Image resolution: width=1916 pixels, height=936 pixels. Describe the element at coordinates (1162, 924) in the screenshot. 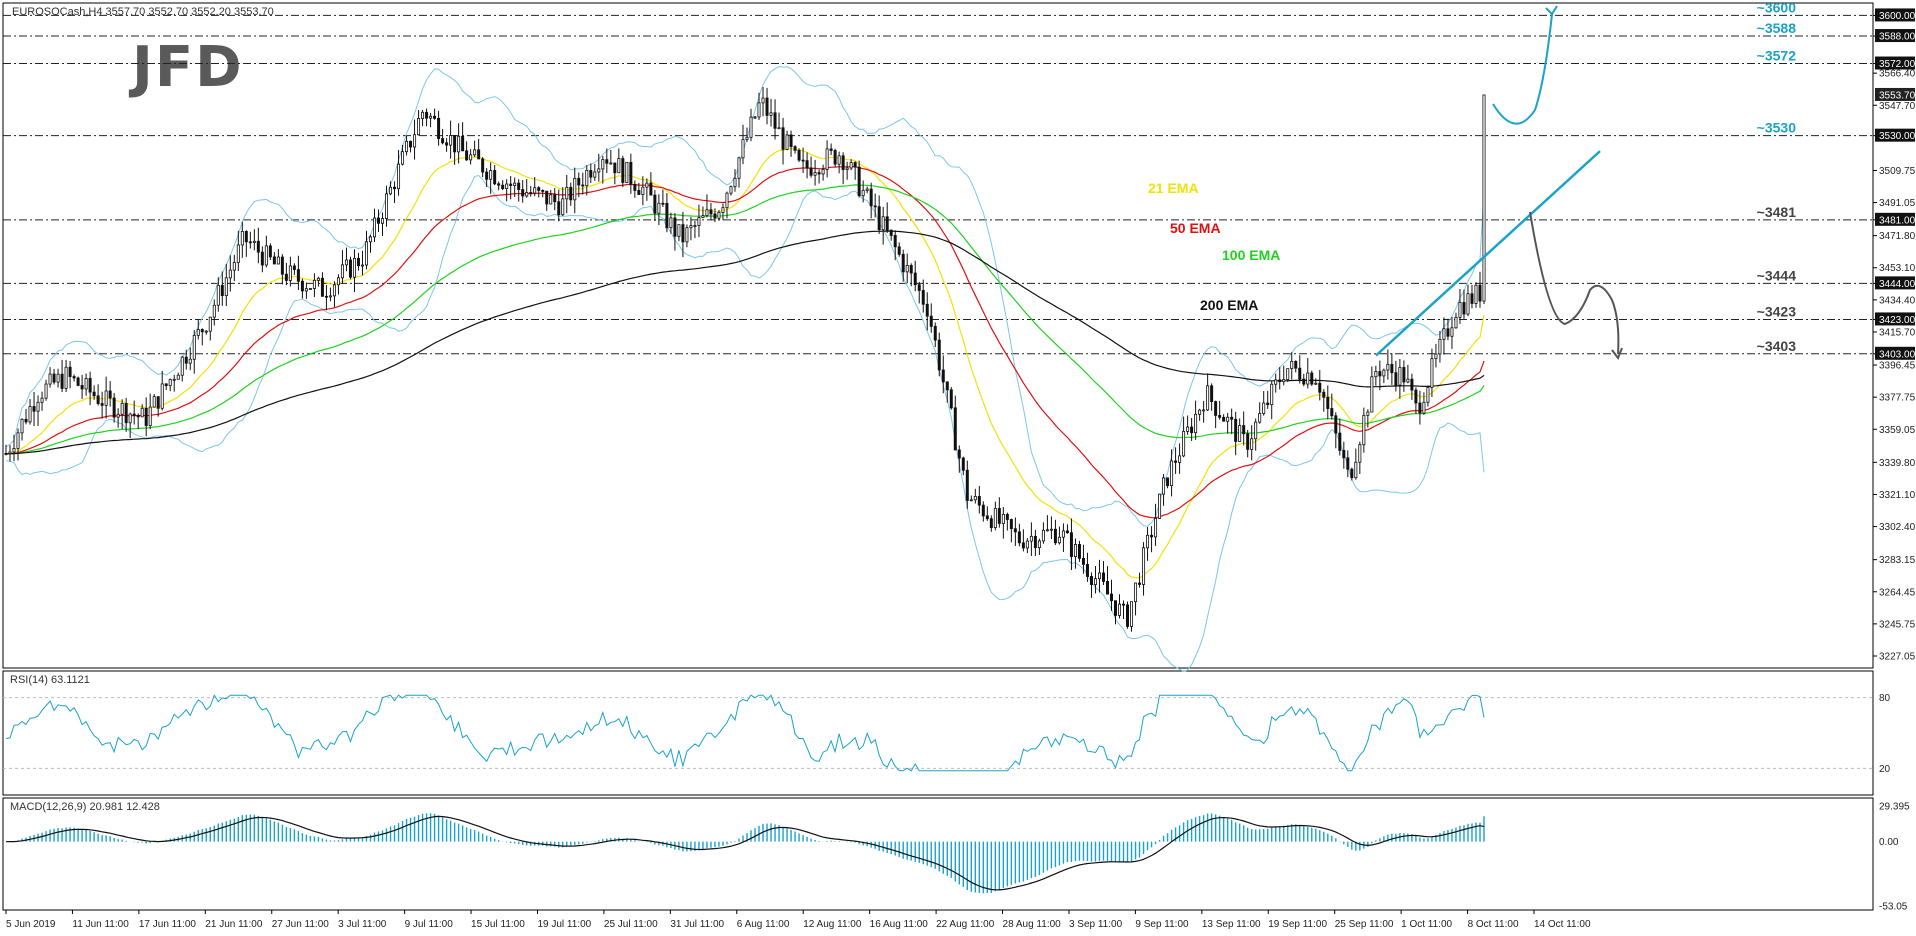

I see `date-tick-label: 9 Sep 11:00` at that location.